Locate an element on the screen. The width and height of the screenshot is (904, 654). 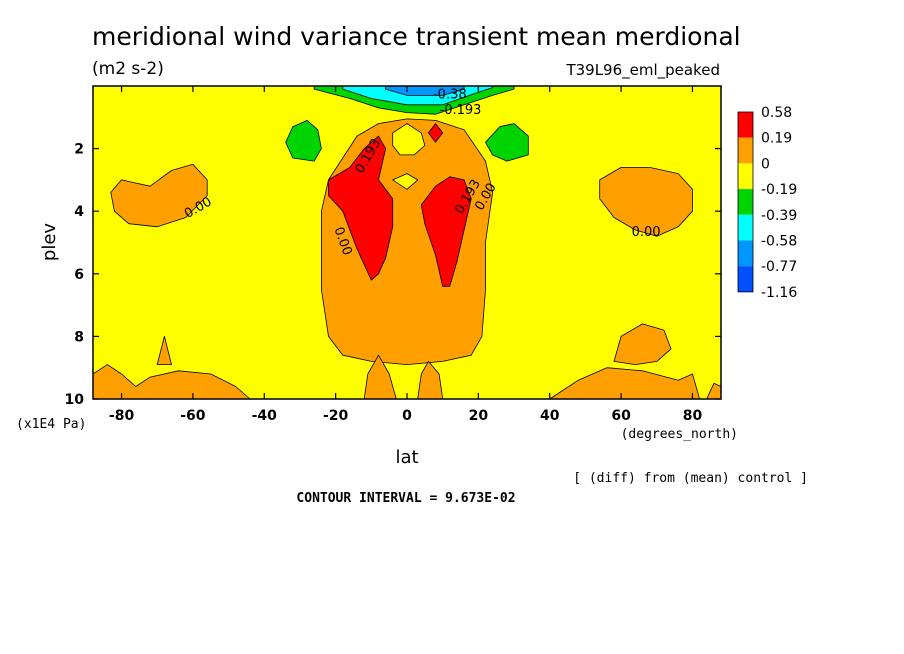
colorbar-label-0: 0.58 is located at coordinates (776, 113).